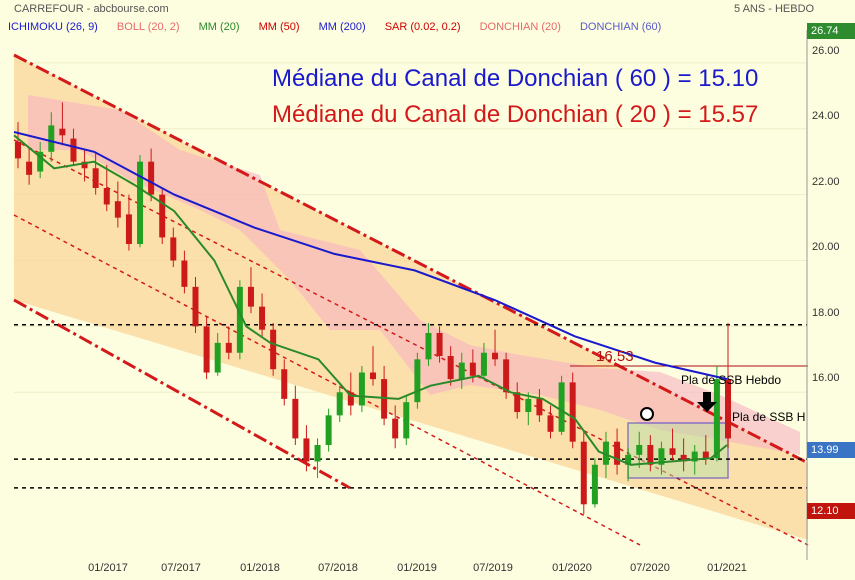  Describe the element at coordinates (826, 247) in the screenshot. I see `y-tick-20: 20.00` at that location.